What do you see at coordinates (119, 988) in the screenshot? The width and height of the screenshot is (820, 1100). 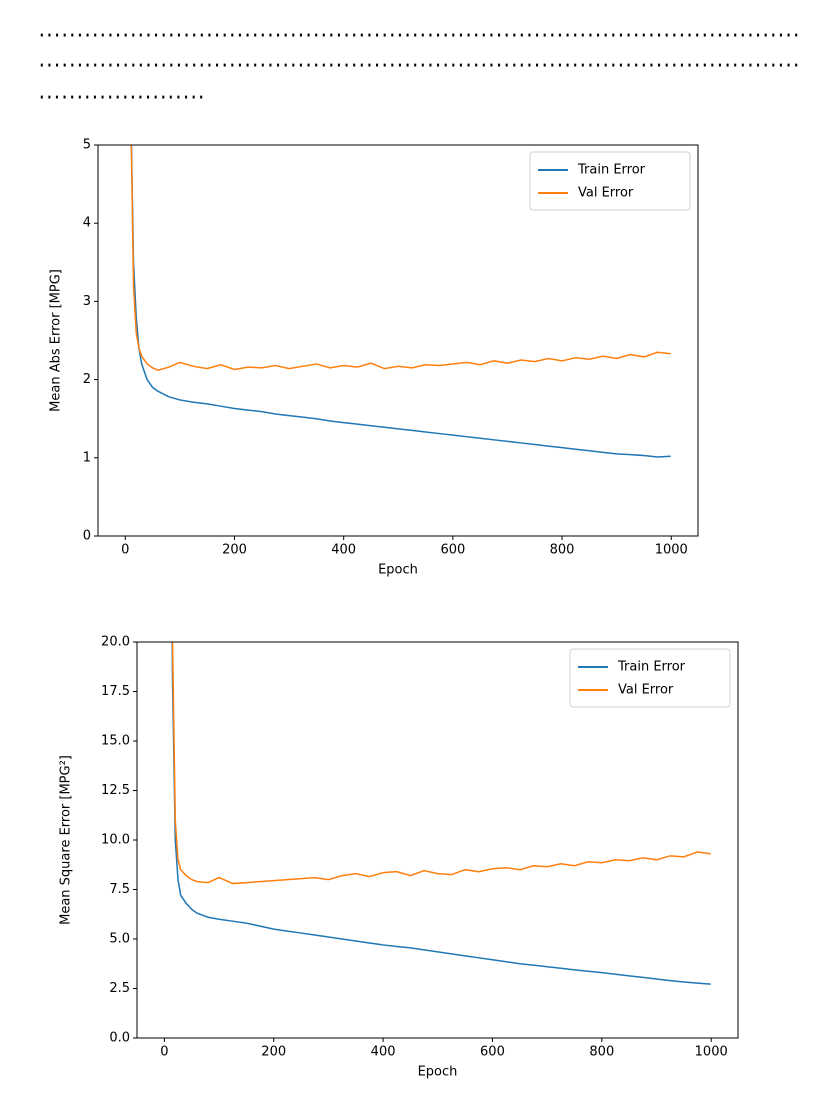 I see `y-tick-label: 2.5` at bounding box center [119, 988].